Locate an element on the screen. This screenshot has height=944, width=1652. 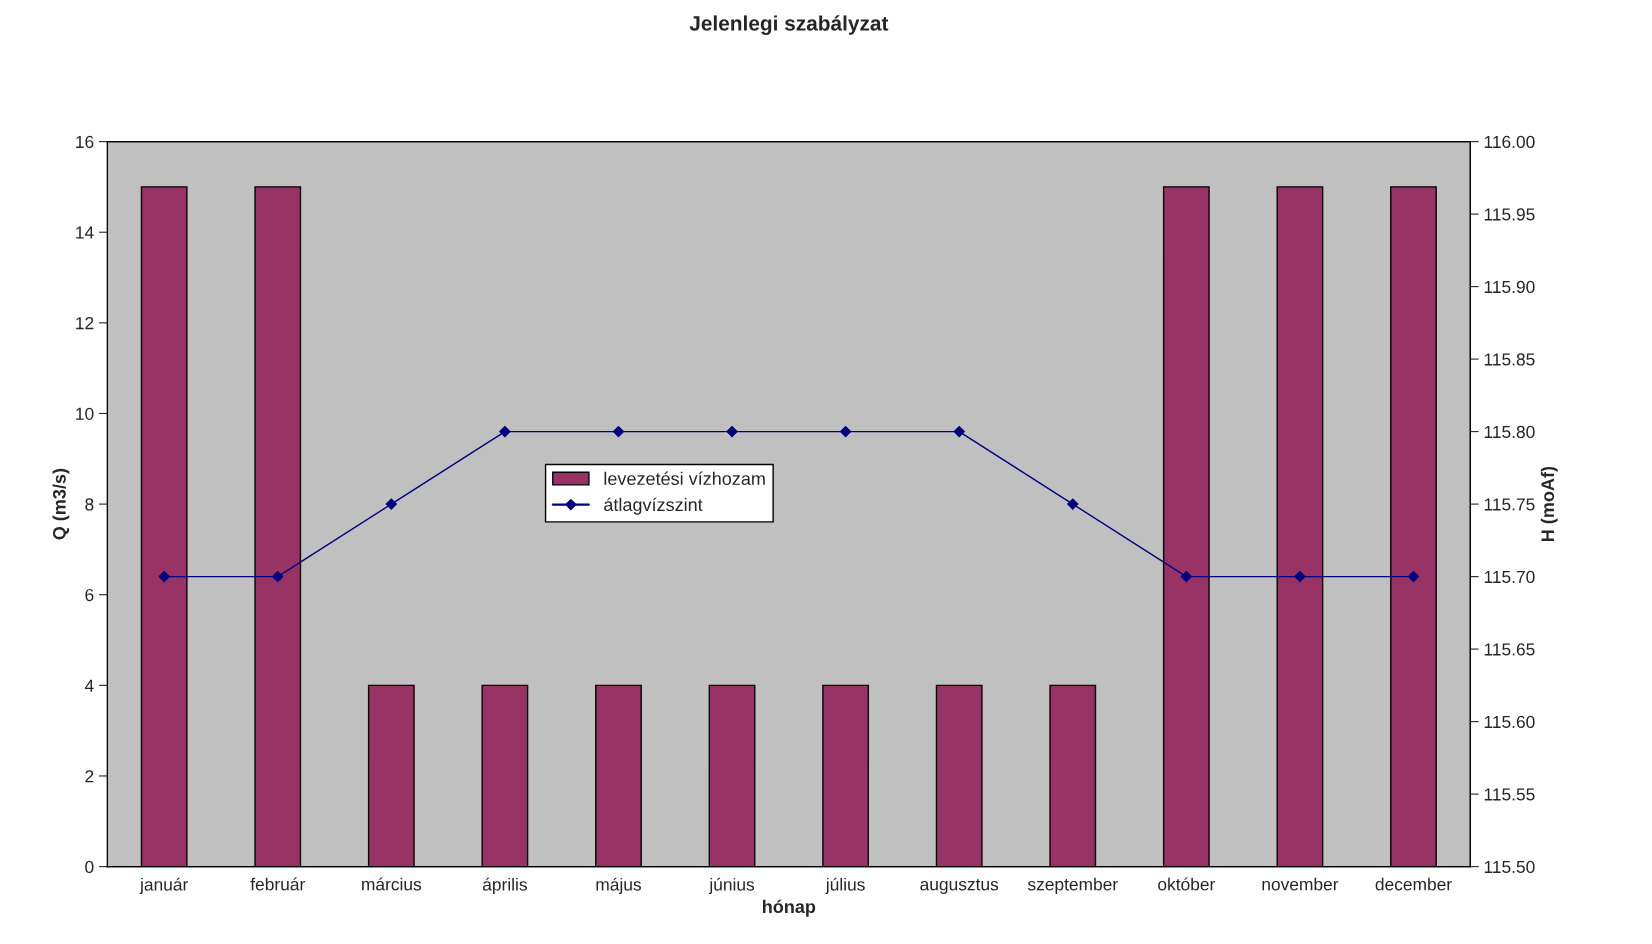
x-tick-label: december is located at coordinates (1413, 884).